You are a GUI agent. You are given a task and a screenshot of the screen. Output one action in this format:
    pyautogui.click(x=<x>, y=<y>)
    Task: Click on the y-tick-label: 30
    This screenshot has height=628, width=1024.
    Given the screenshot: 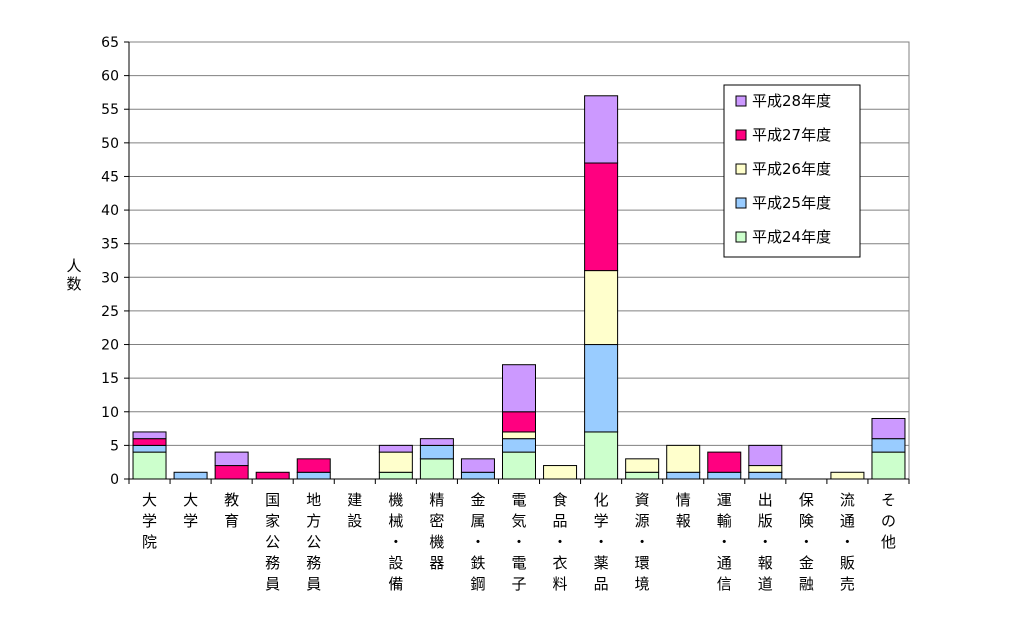 What is the action you would take?
    pyautogui.click(x=110, y=278)
    